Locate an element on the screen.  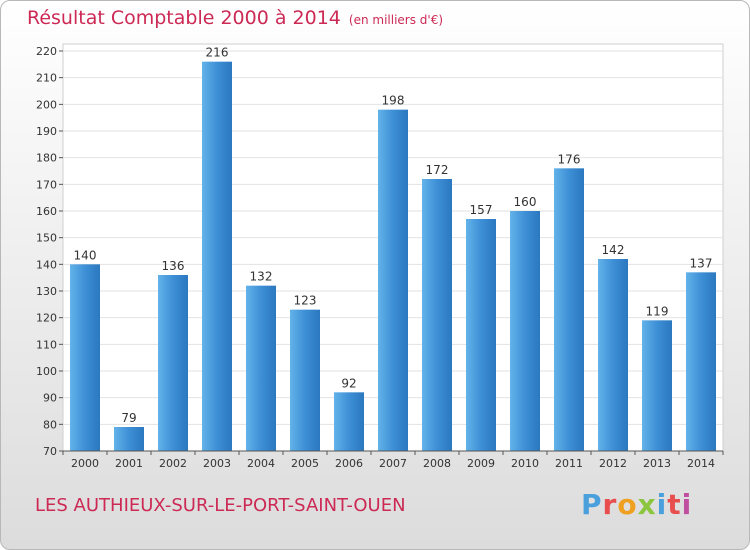
y-tick-label: 120 is located at coordinates (46, 318).